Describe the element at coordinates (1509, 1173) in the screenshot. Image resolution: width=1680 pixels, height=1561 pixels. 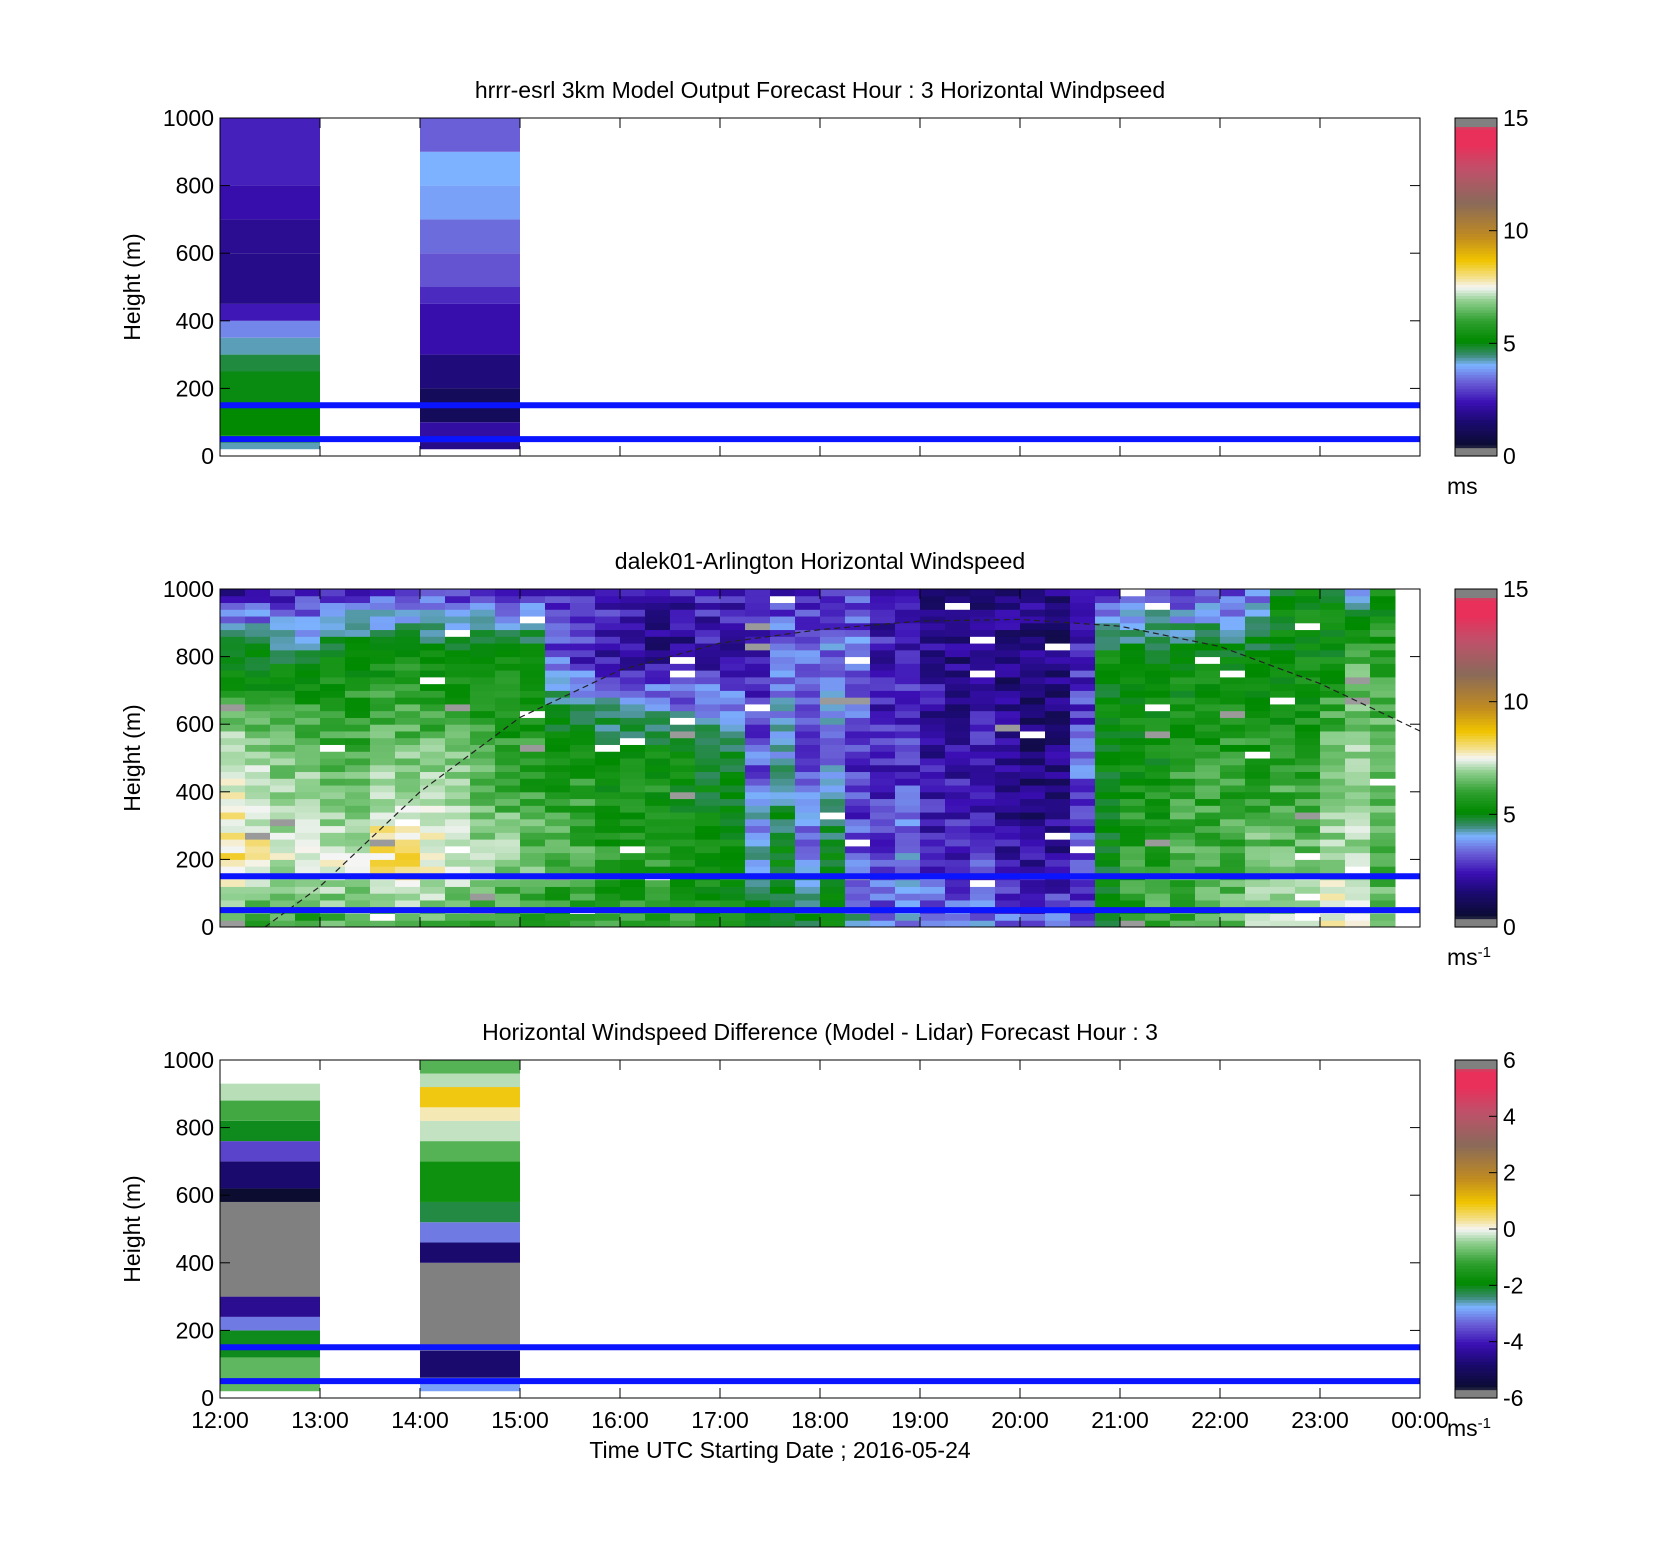
I see `colorbar-tick-label: 2` at that location.